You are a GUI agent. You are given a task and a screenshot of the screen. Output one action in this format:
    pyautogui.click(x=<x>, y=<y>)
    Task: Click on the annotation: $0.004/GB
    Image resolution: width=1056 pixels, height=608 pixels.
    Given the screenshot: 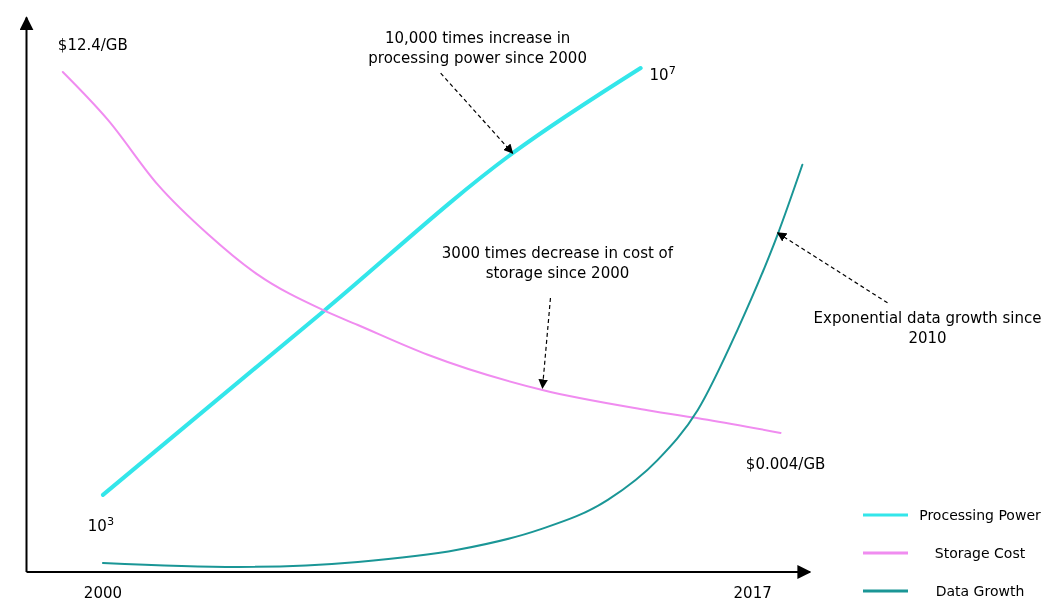 What is the action you would take?
    pyautogui.click(x=785, y=463)
    